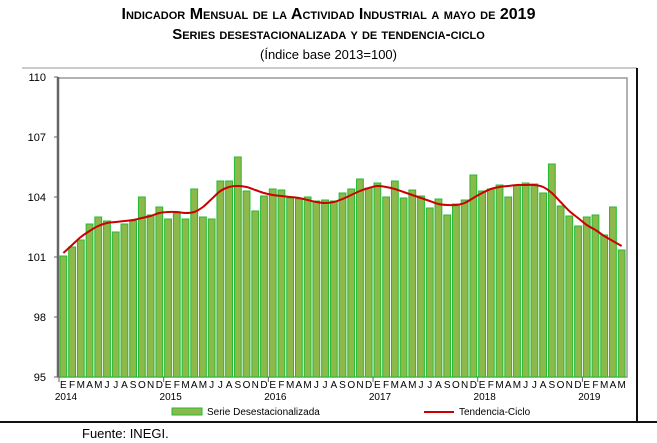 The image size is (657, 443). Describe the element at coordinates (37, 78) in the screenshot. I see `y-tick-label: 110` at that location.